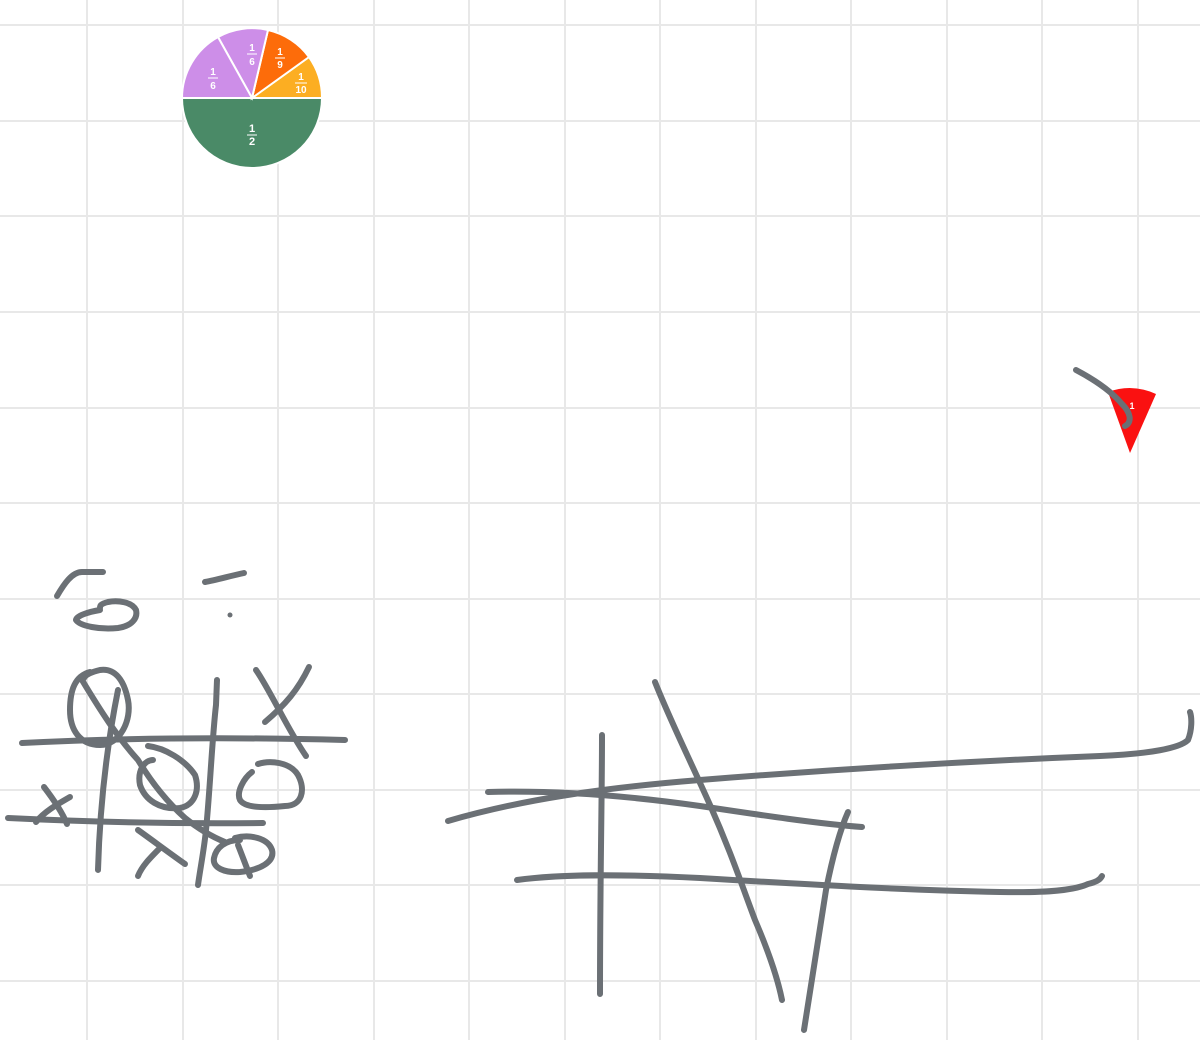 The image size is (1200, 1040). I want to click on fraction-tenth-denominator: 10, so click(301, 90).